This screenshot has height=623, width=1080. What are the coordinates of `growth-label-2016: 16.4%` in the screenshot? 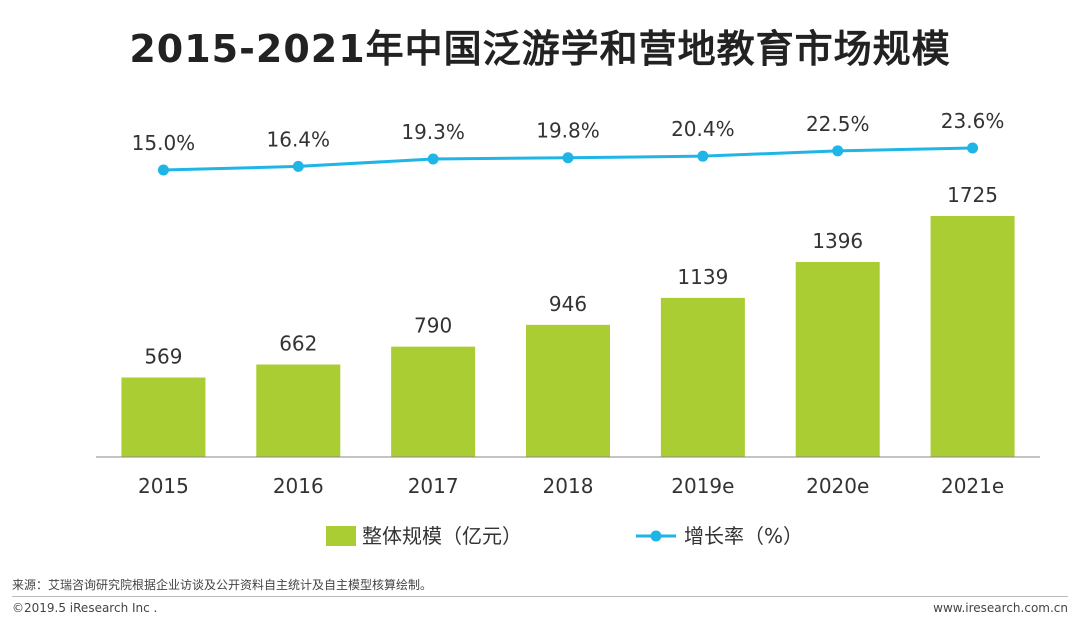 It's located at (299, 139).